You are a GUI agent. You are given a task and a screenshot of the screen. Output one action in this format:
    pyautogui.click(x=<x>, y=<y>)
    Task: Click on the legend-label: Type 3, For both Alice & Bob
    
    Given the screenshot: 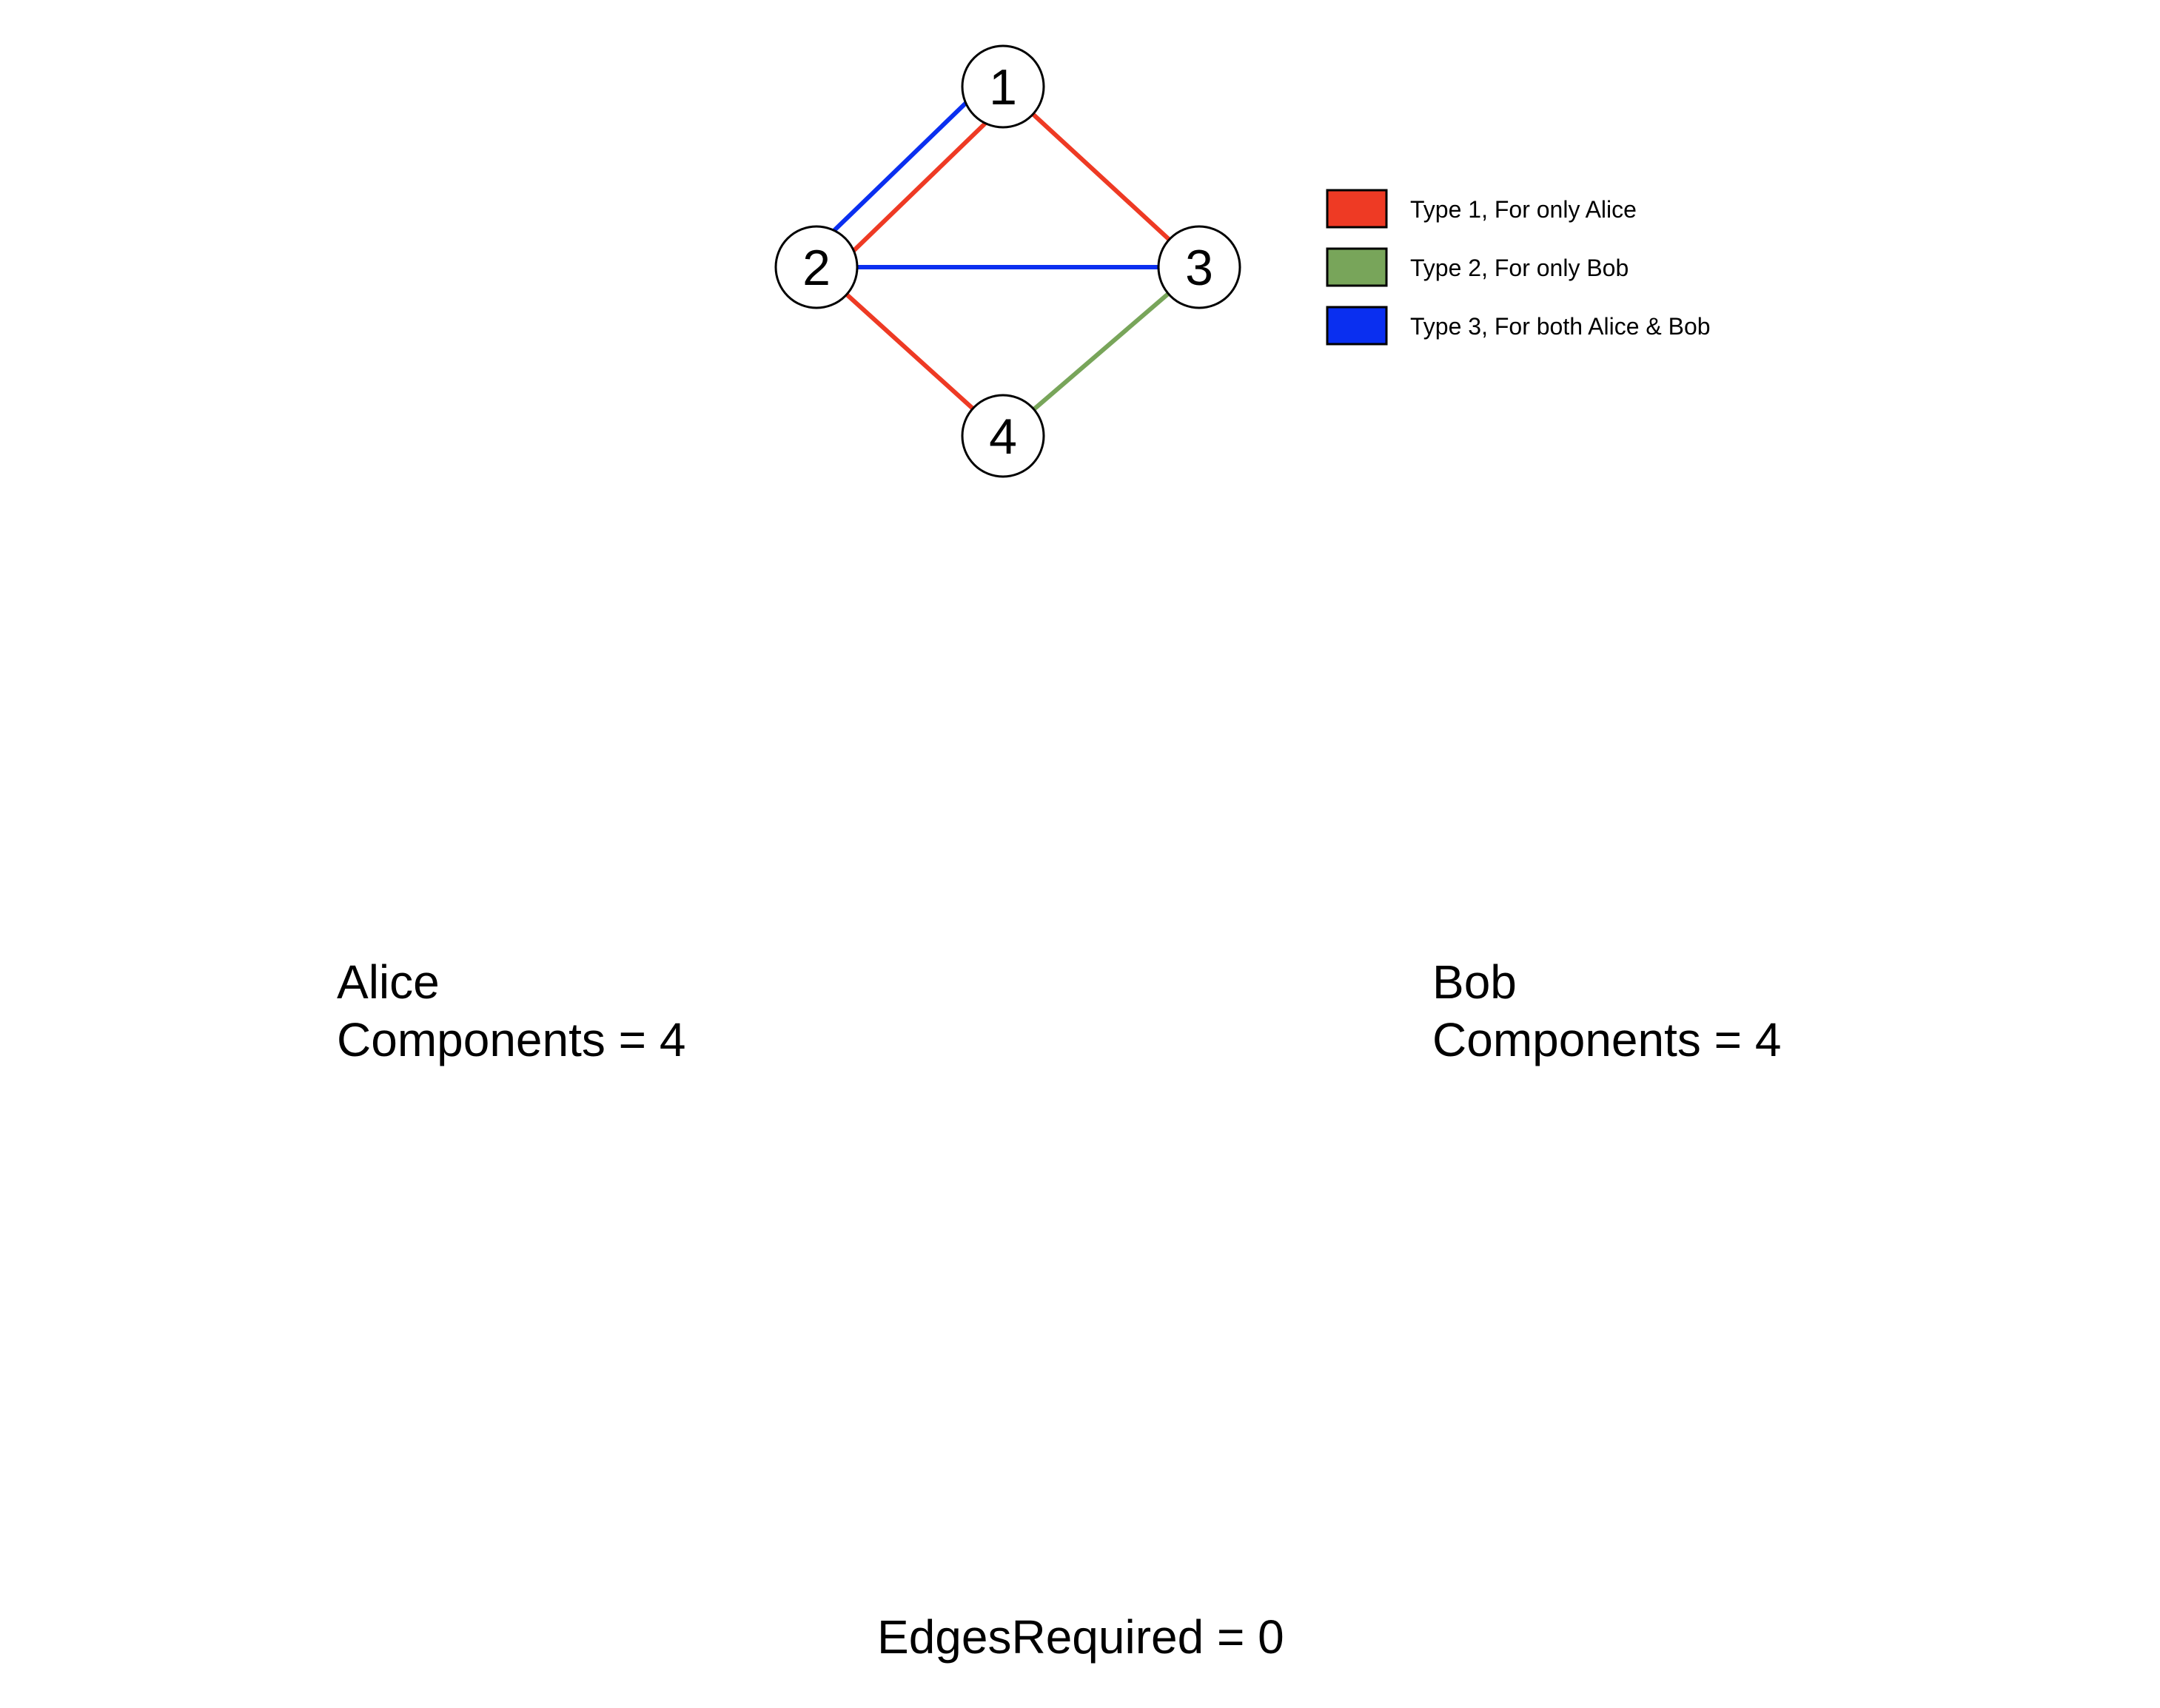 What is the action you would take?
    pyautogui.click(x=1560, y=326)
    